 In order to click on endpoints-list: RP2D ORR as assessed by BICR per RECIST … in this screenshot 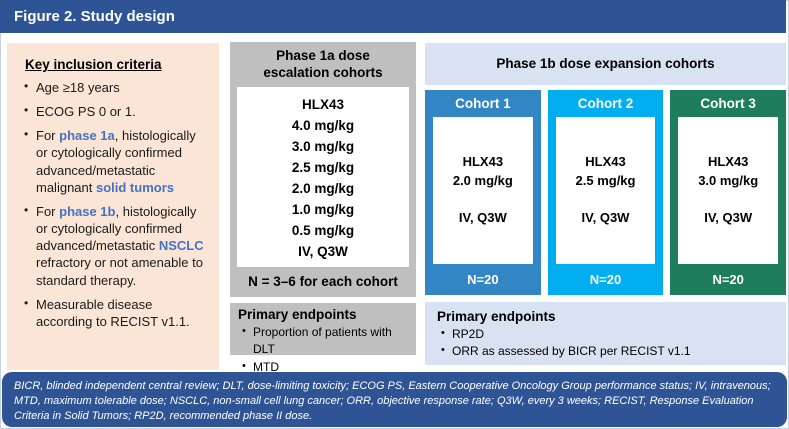, I will do `click(606, 343)`.